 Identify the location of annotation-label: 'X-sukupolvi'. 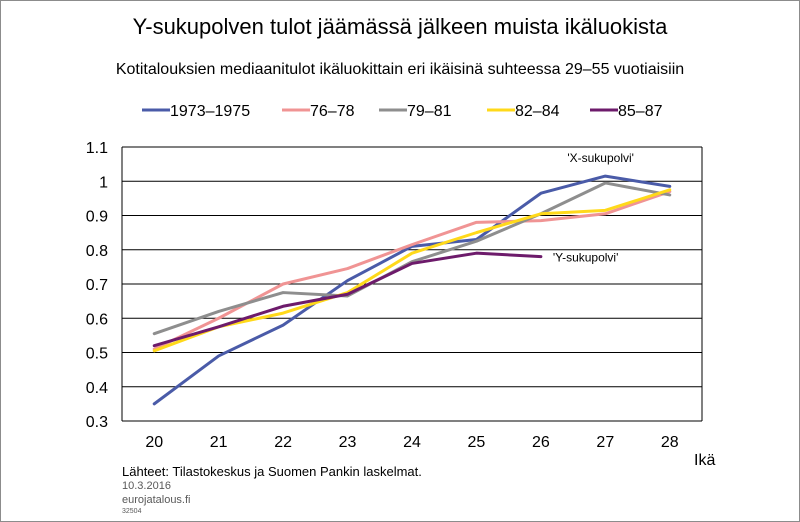
(600, 158).